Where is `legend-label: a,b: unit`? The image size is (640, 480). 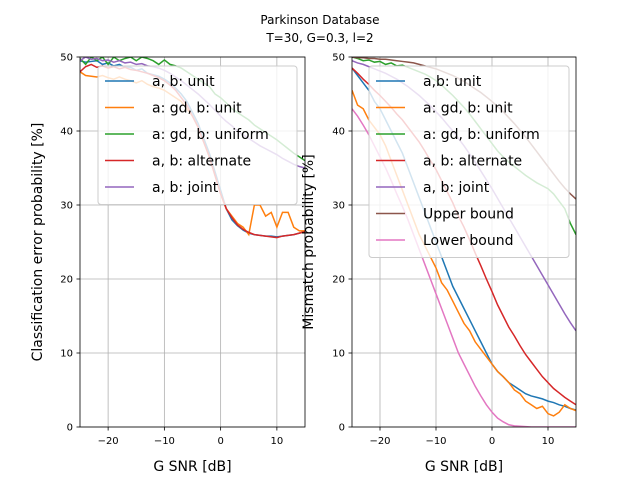 legend-label: a,b: unit is located at coordinates (452, 82).